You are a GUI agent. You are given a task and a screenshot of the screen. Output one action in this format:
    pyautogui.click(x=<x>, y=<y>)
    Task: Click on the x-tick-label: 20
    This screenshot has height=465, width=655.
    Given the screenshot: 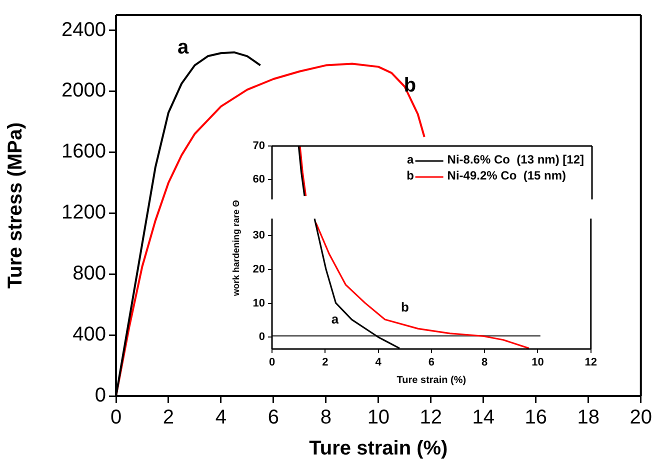 What is the action you would take?
    pyautogui.click(x=641, y=417)
    